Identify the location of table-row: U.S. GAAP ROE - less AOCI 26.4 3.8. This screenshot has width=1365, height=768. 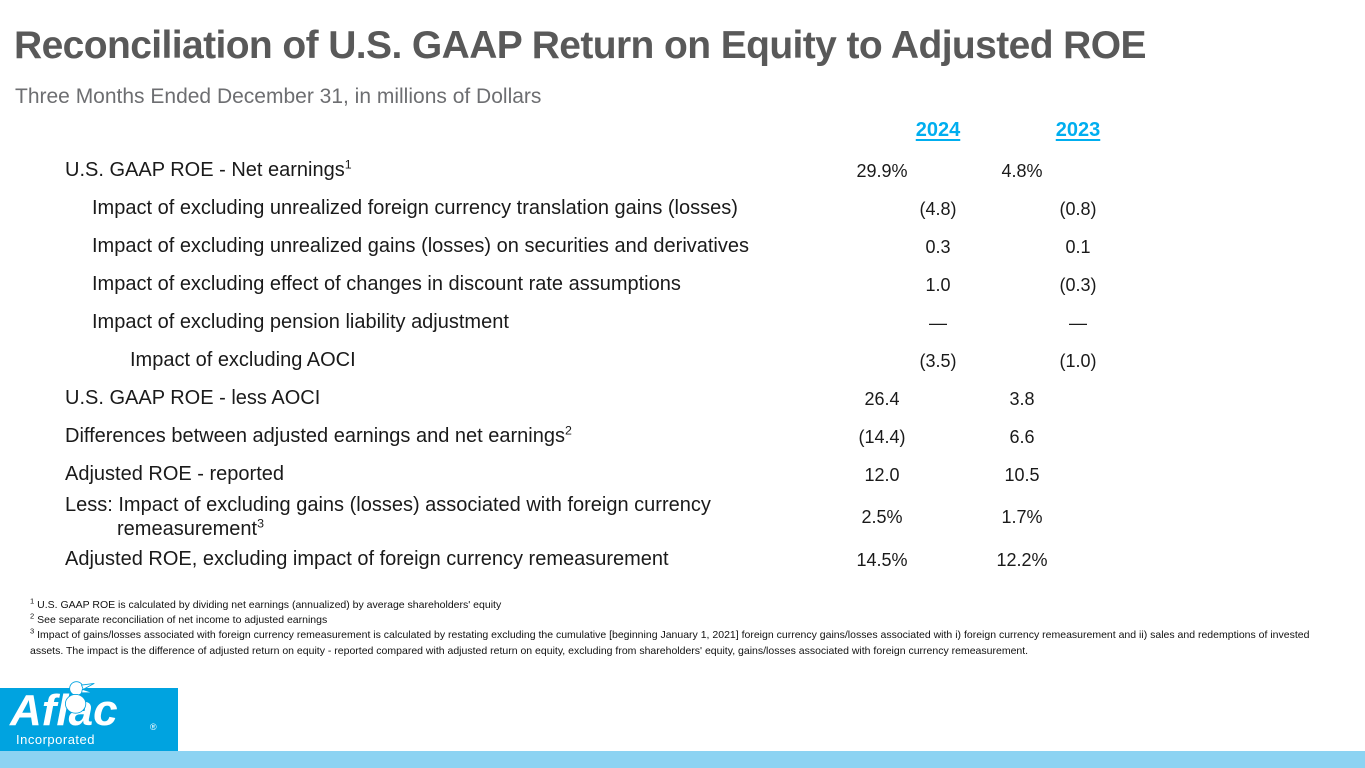
(574, 399).